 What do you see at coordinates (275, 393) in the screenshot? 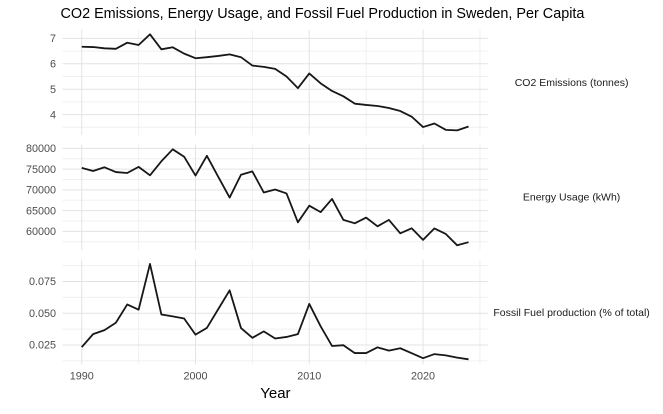
I see `svg-text: Year` at bounding box center [275, 393].